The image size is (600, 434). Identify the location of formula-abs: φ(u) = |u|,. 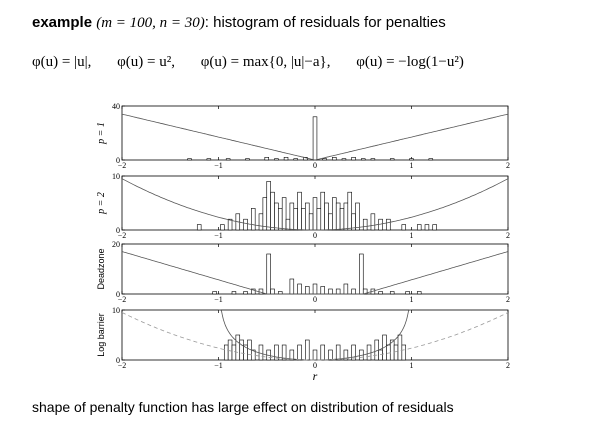
(62, 62).